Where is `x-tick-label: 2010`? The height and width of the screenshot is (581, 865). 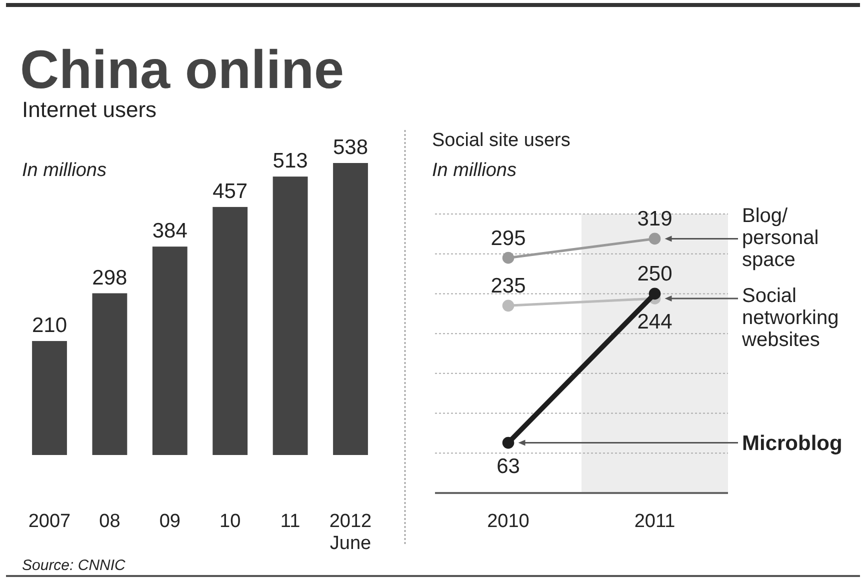
x-tick-label: 2010 is located at coordinates (508, 521).